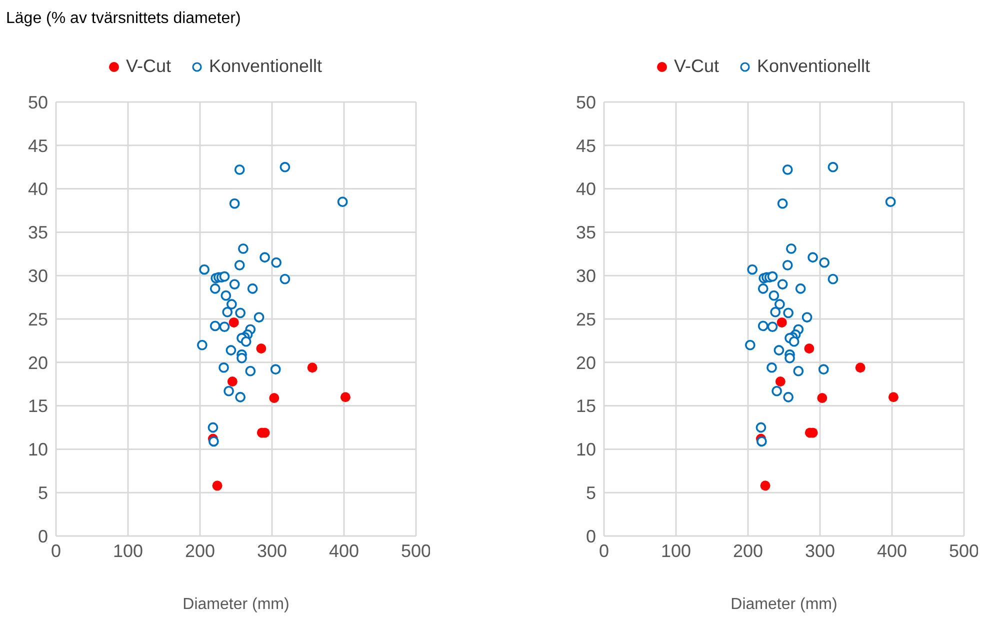 Image resolution: width=982 pixels, height=617 pixels. I want to click on x-tick-label: 400, so click(892, 550).